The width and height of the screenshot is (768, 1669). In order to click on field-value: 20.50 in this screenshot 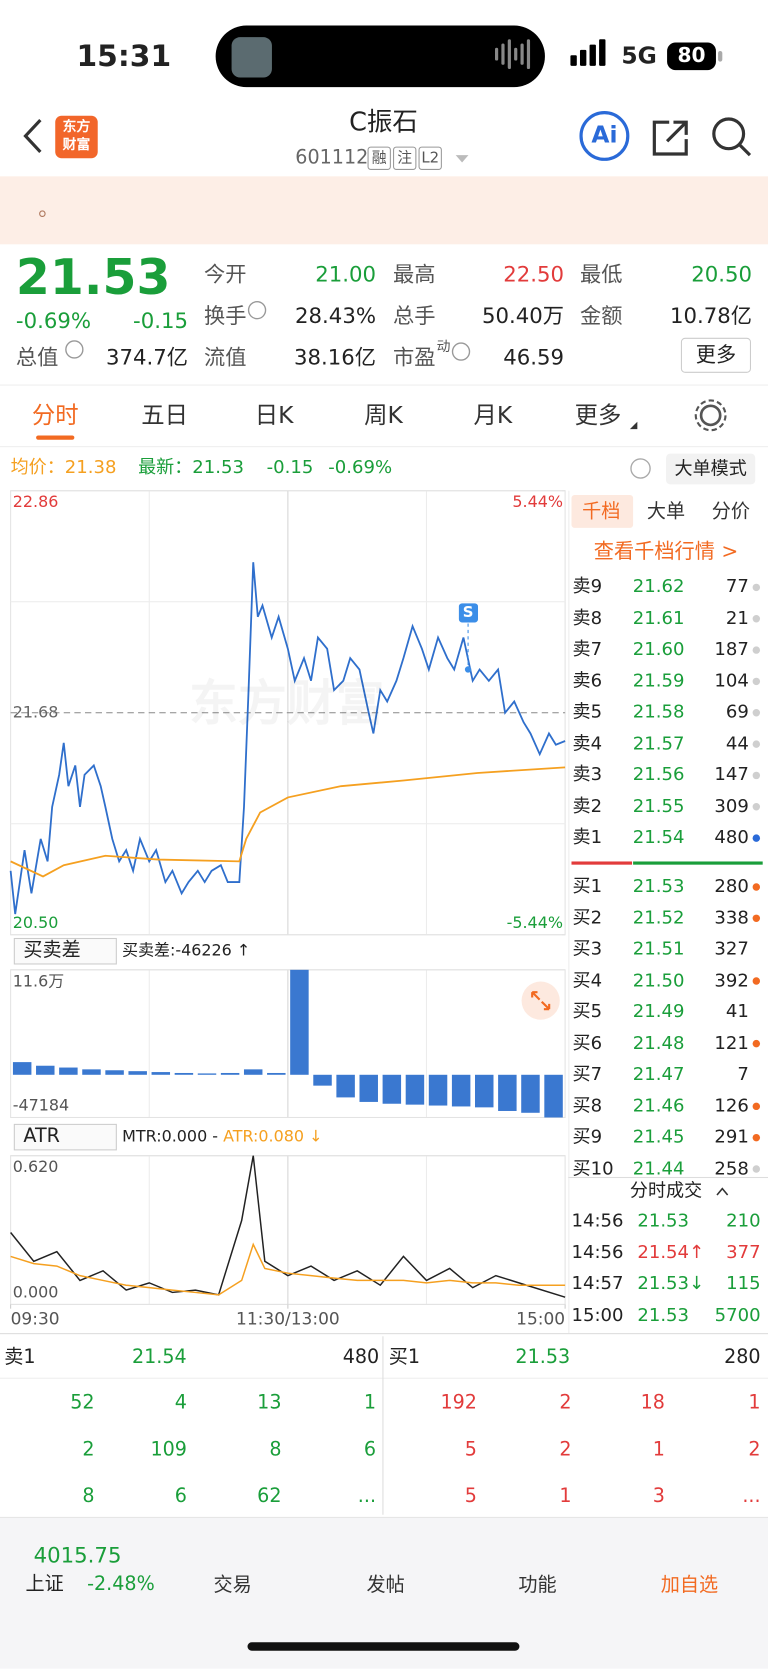, I will do `click(722, 274)`.